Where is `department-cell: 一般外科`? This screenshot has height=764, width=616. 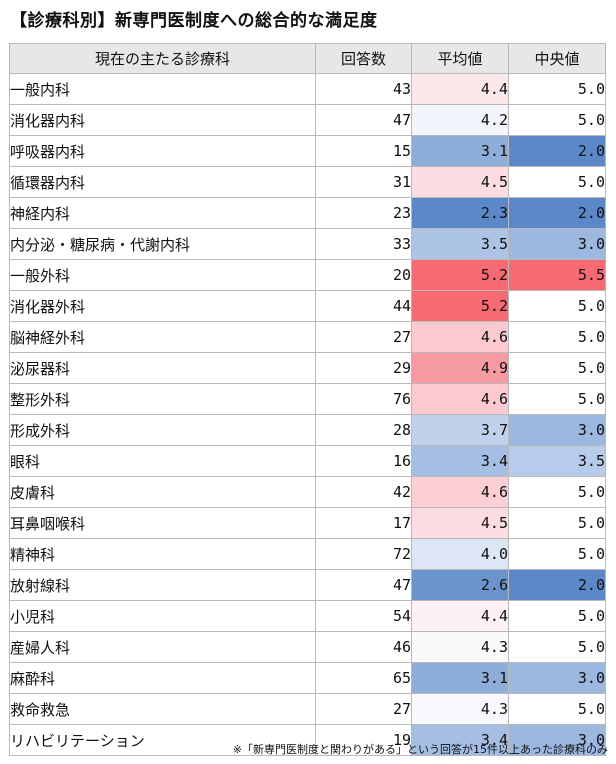
department-cell: 一般外科 is located at coordinates (162, 275).